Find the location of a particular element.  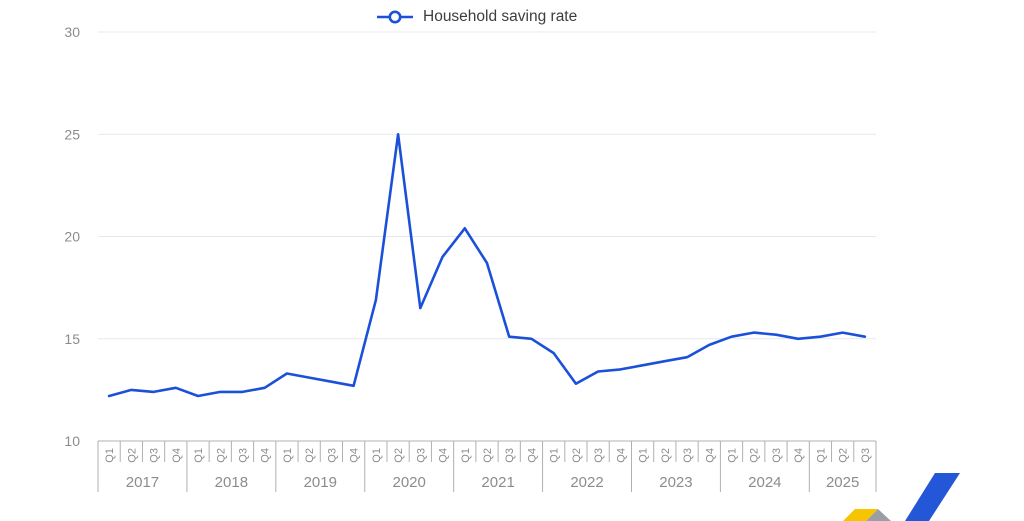

logo-gray-triangle is located at coordinates (878, 515).